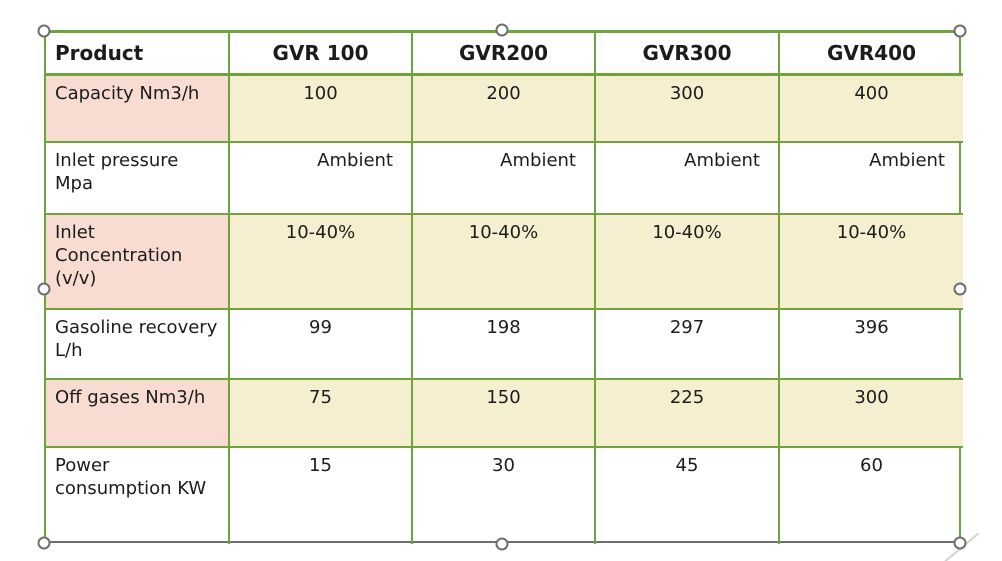 The height and width of the screenshot is (561, 1002). Describe the element at coordinates (960, 31) in the screenshot. I see `selection-handle-top-right` at that location.